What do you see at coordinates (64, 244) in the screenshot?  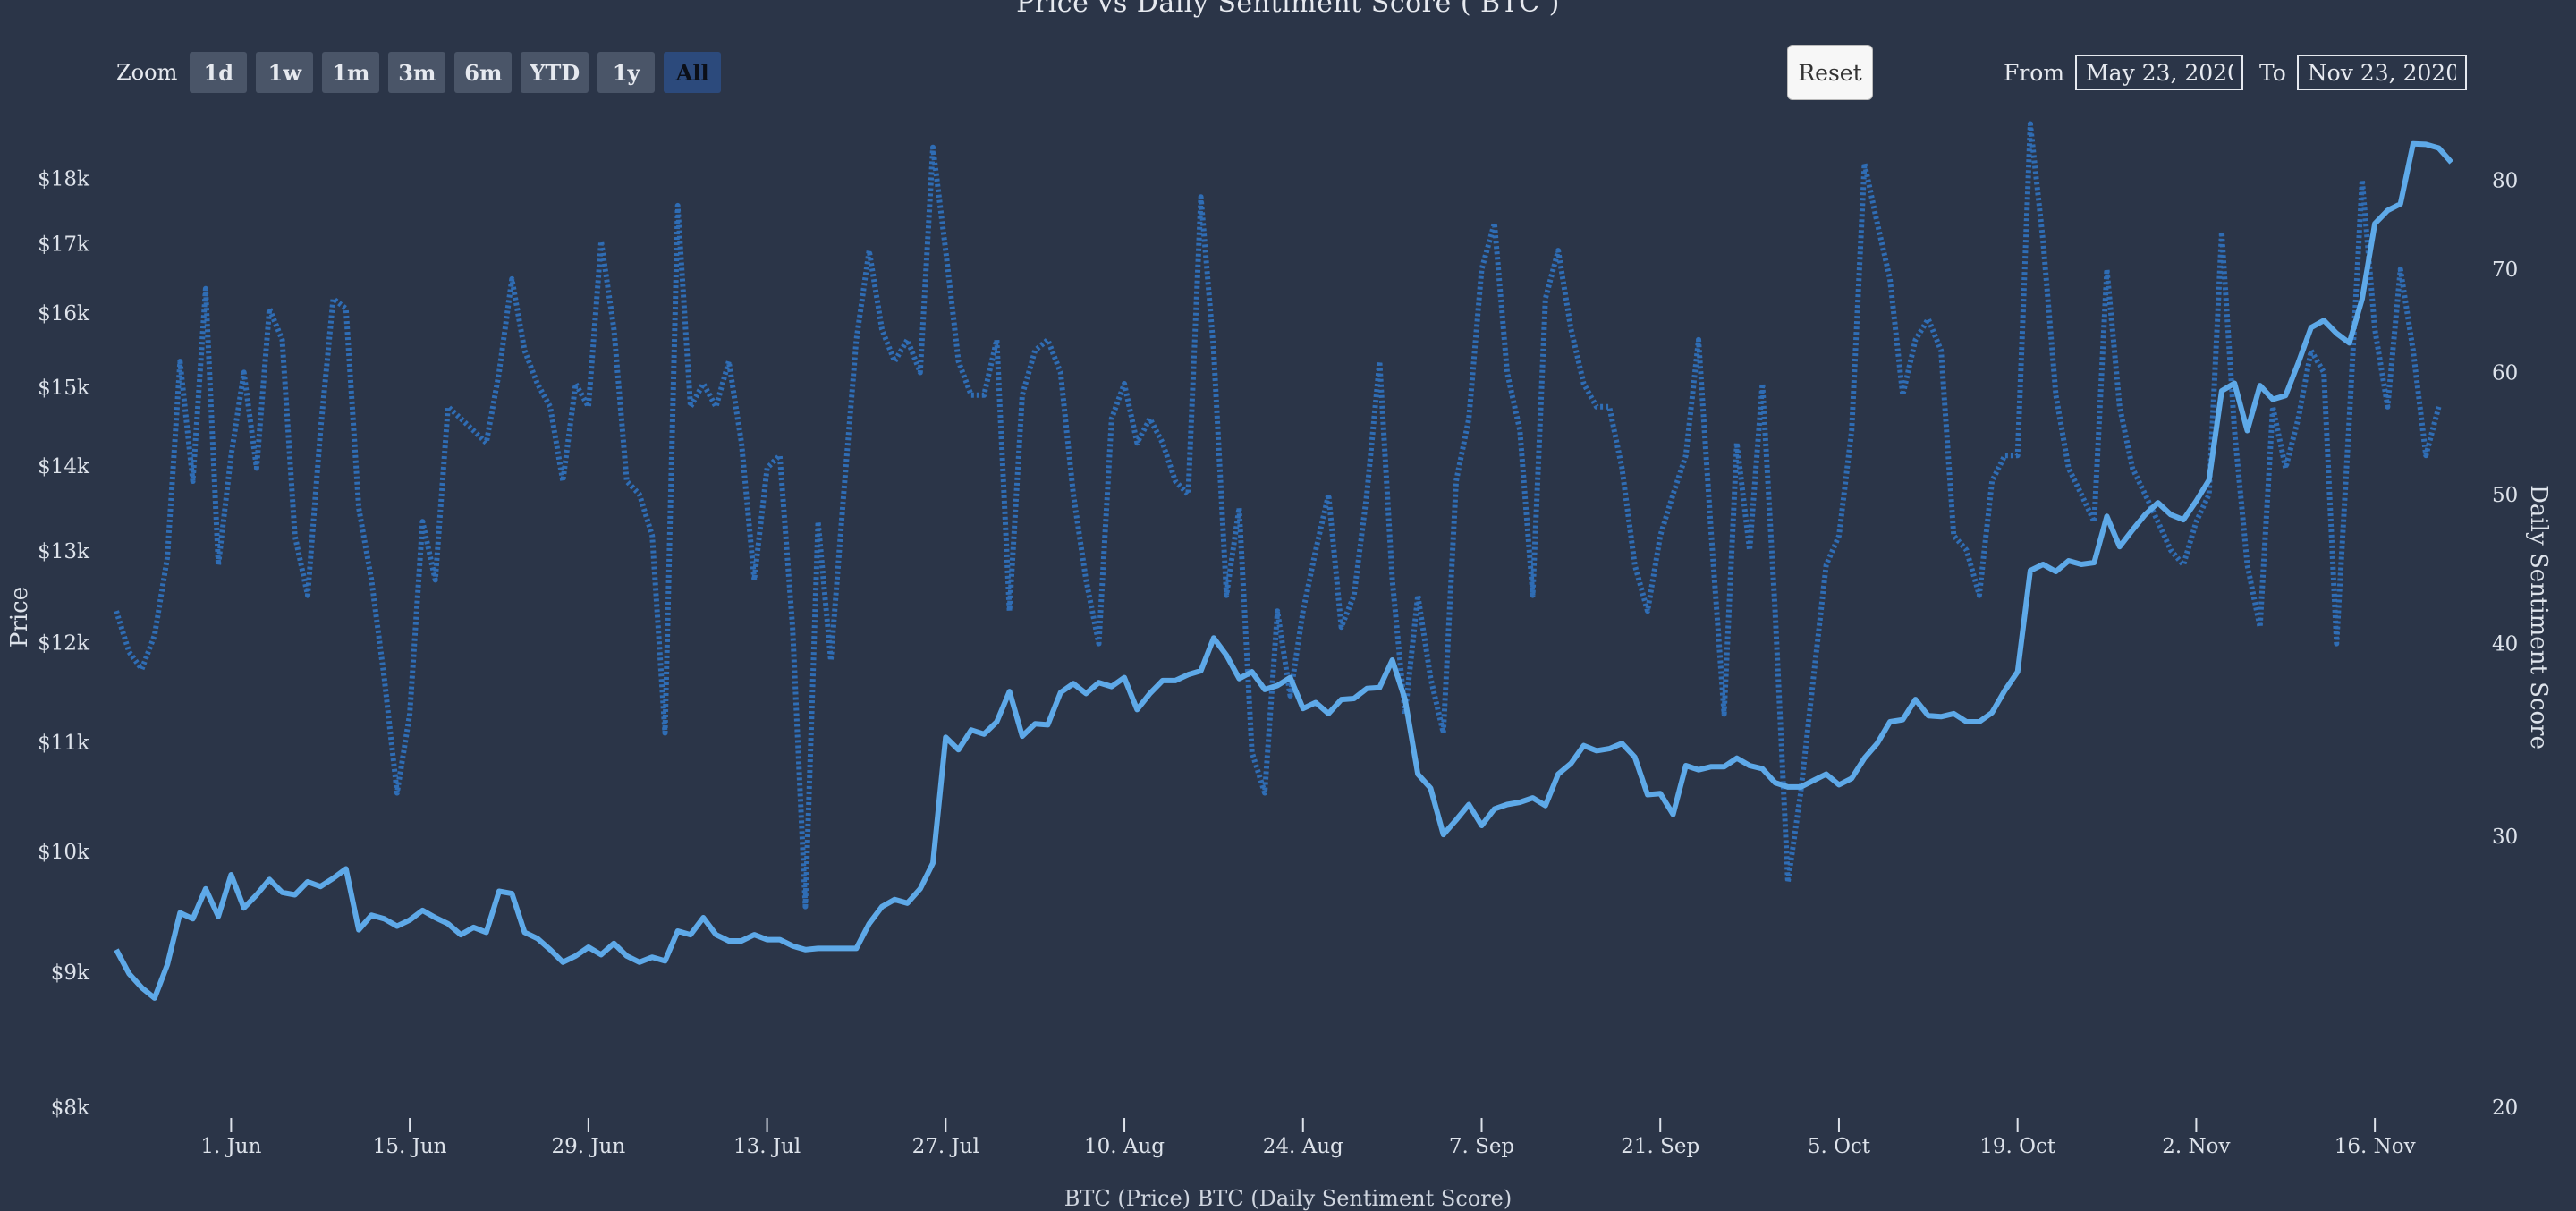 I see `y-left-tick-label: $17k` at bounding box center [64, 244].